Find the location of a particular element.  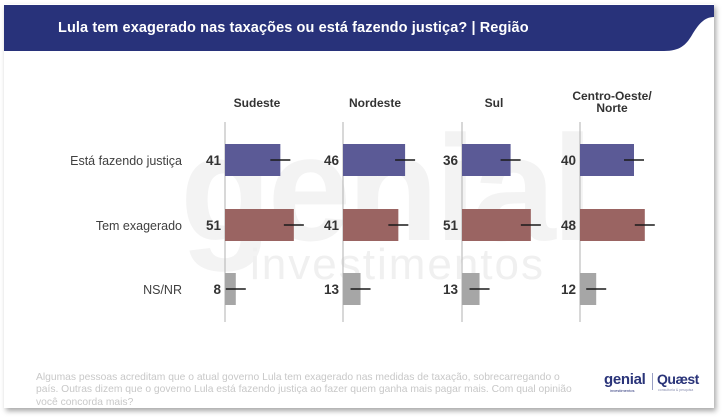

genial-logo: genial is located at coordinates (625, 379).